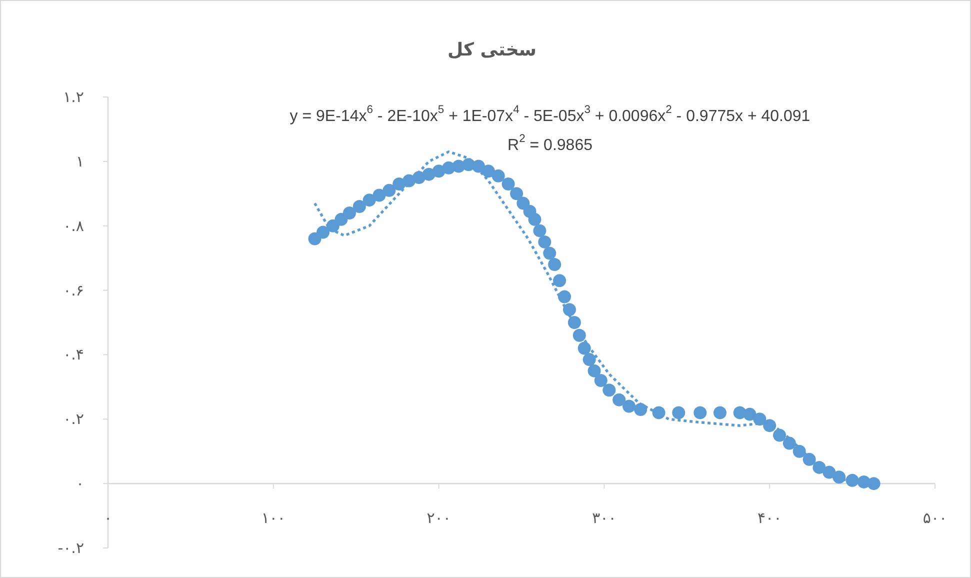 The height and width of the screenshot is (578, 971). Describe the element at coordinates (73, 225) in the screenshot. I see `y-tick-label: ۰.۸` at that location.